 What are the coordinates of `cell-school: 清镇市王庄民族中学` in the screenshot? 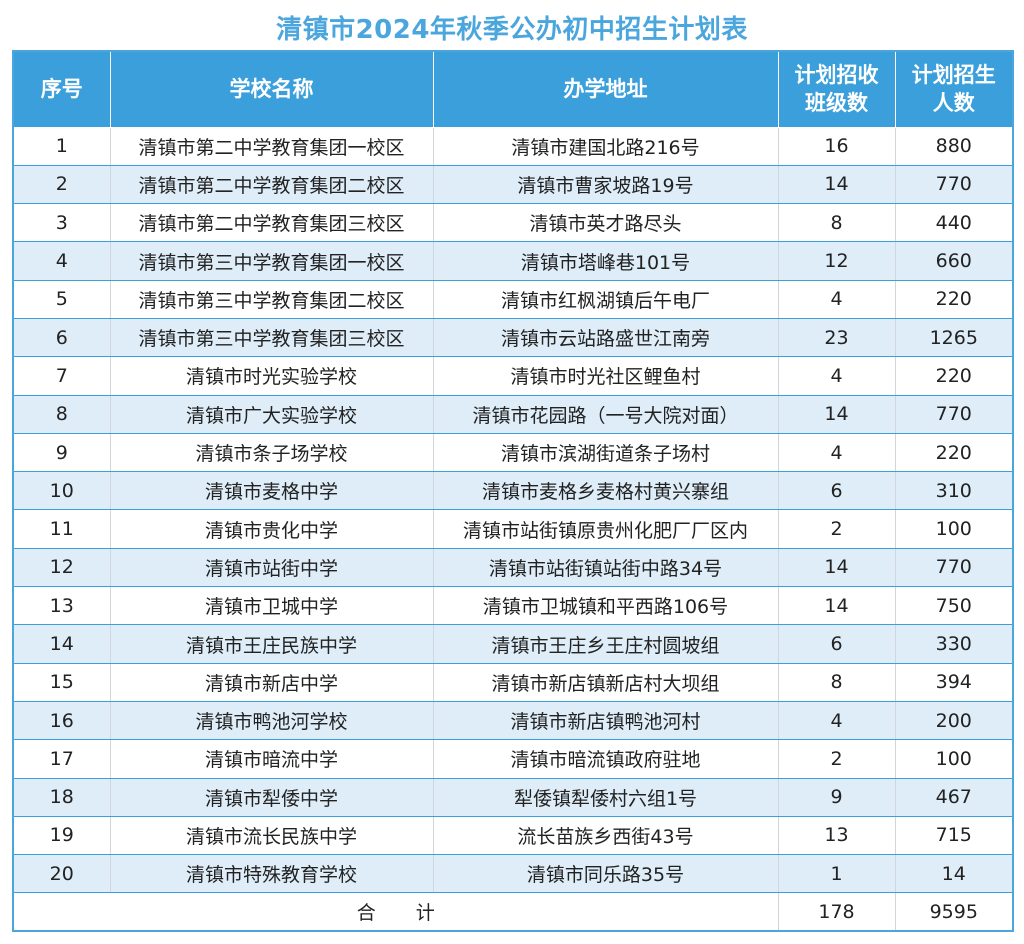 It's located at (271, 644).